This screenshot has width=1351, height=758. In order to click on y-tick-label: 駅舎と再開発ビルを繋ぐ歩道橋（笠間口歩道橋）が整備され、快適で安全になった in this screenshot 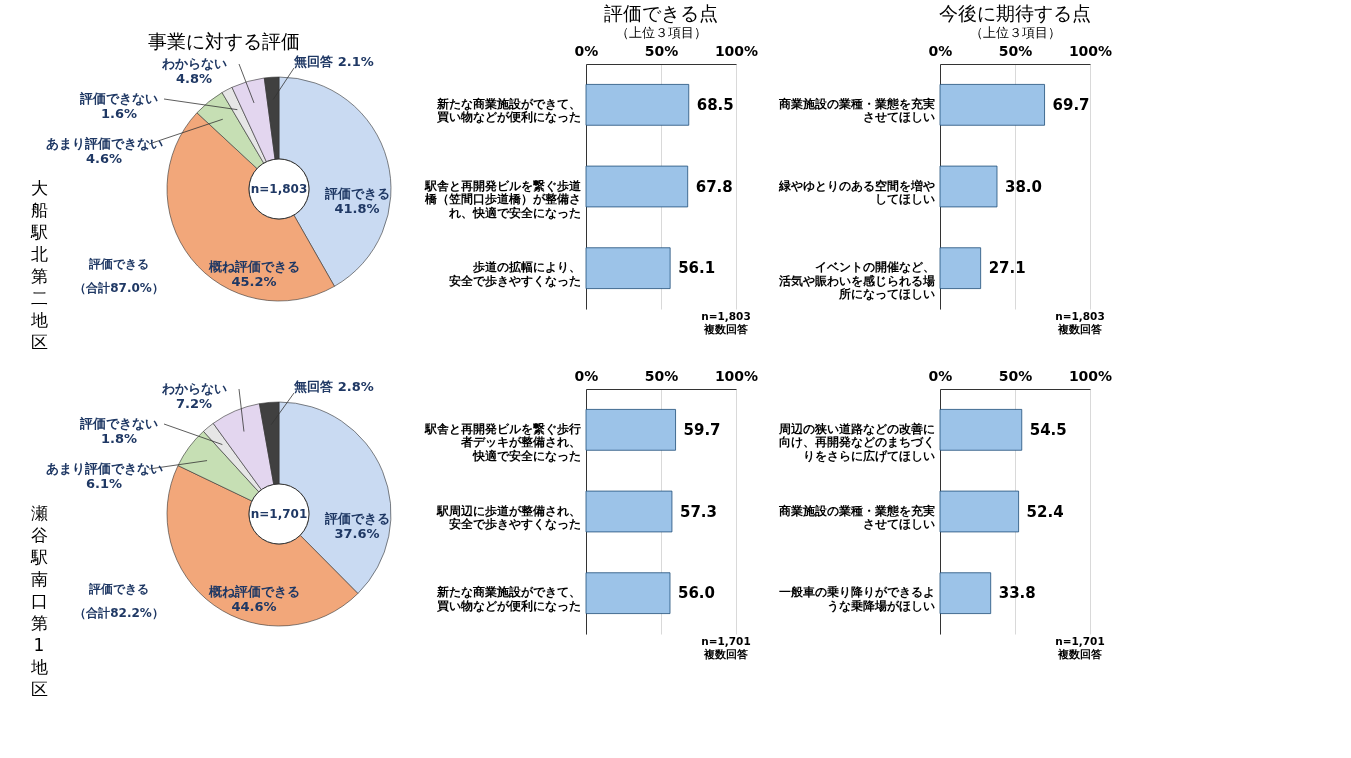, I will do `click(502, 199)`.